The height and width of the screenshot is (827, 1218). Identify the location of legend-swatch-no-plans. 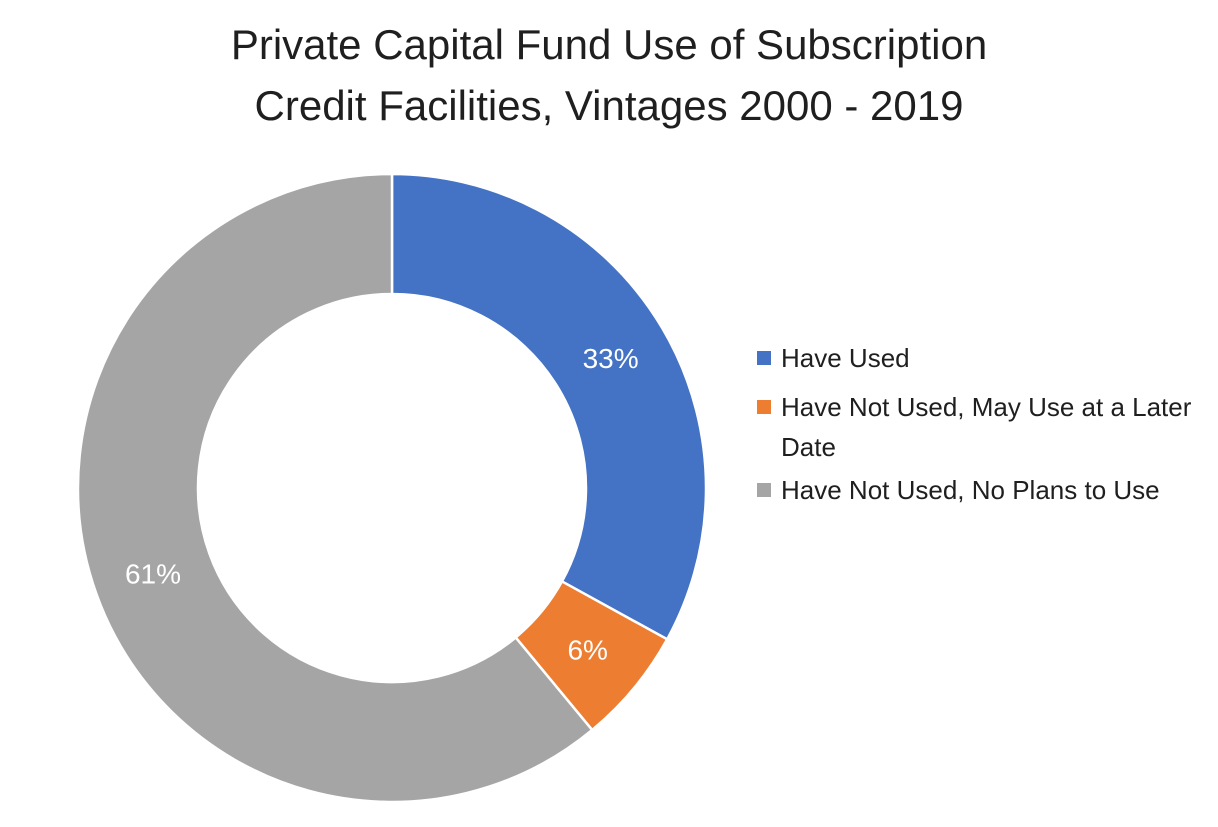
(764, 490).